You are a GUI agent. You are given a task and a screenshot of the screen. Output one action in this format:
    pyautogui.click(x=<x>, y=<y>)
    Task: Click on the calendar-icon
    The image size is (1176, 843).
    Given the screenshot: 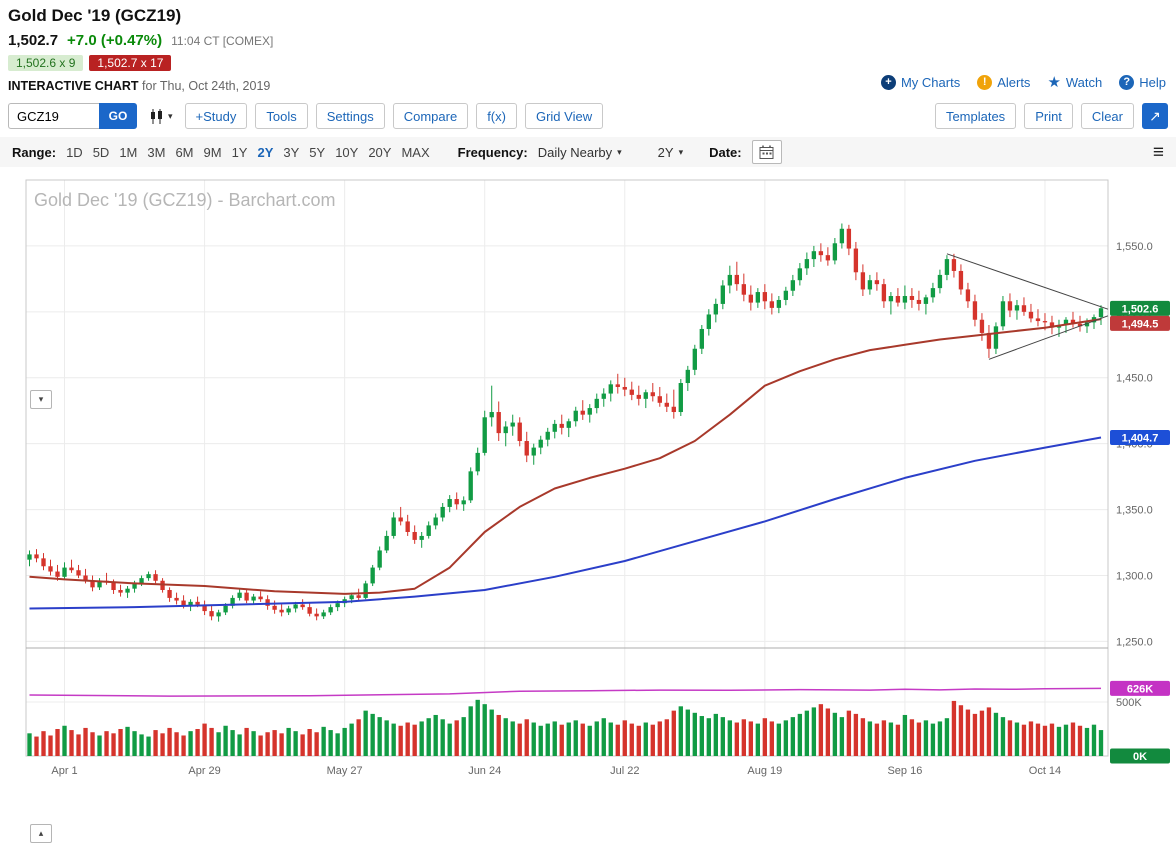 What is the action you would take?
    pyautogui.click(x=766, y=152)
    